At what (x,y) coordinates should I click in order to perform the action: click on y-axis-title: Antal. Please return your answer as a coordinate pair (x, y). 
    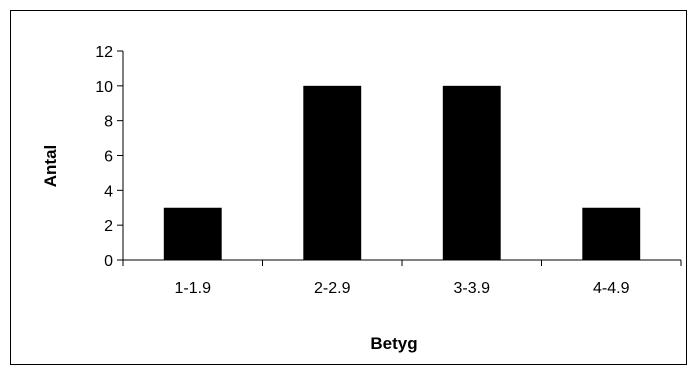
    Looking at the image, I should click on (50, 166).